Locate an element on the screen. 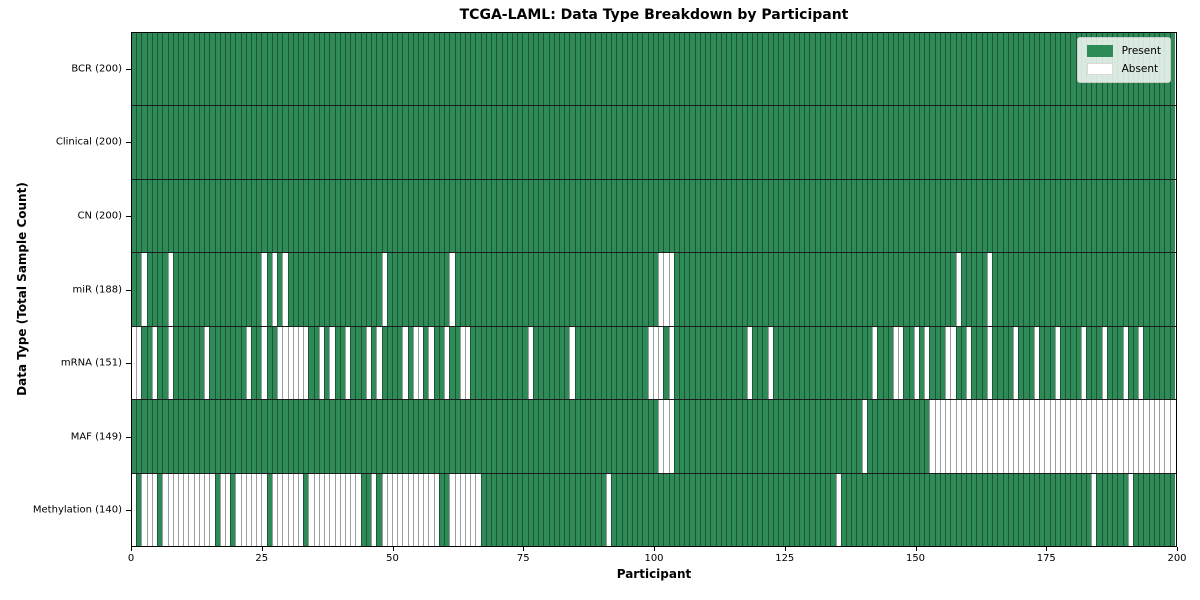  y-tick-label: mRNA (151) is located at coordinates (91, 363).